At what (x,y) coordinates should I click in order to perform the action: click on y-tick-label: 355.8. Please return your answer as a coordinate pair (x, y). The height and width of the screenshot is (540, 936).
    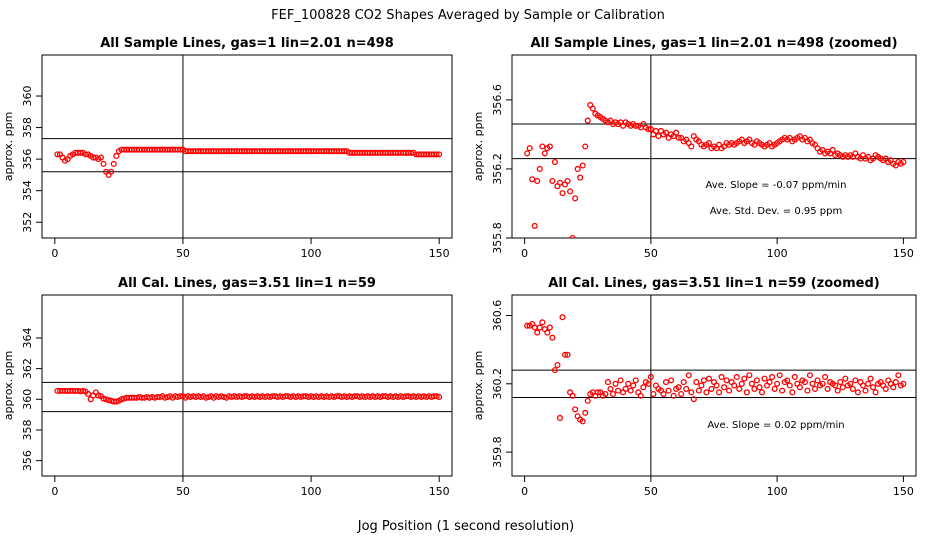
    Looking at the image, I should click on (497, 238).